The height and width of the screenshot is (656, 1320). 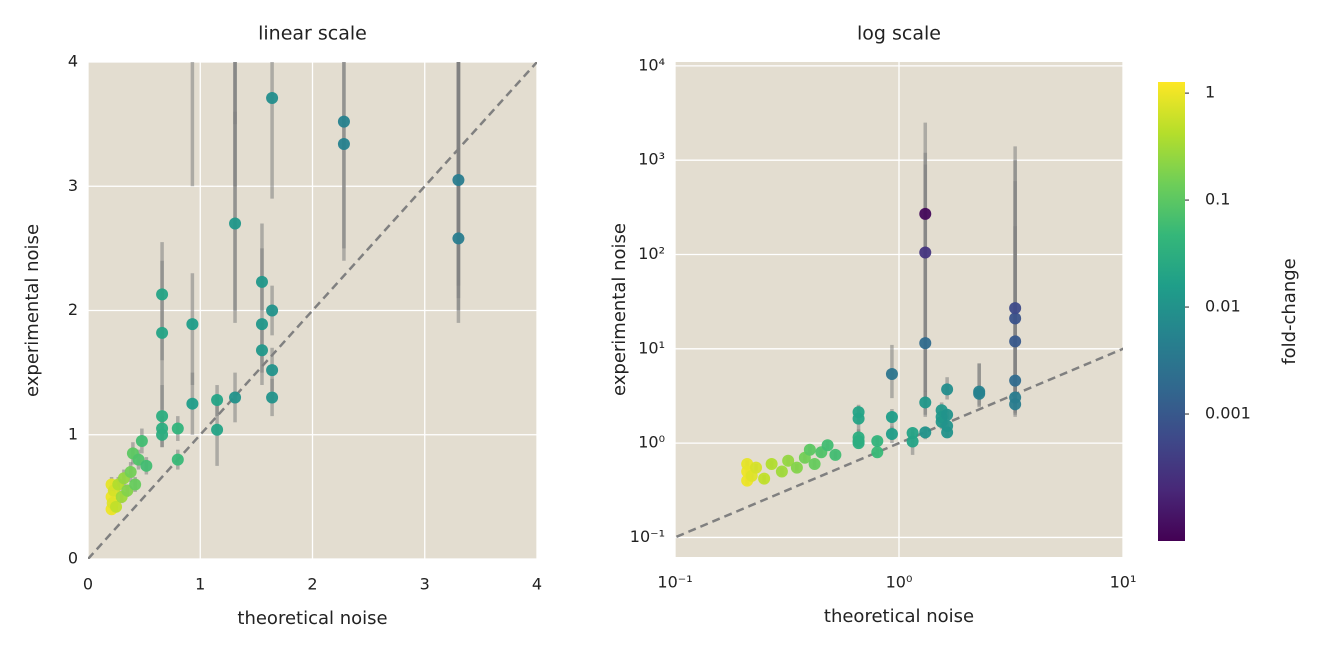 I want to click on colorbar, so click(x=1171, y=311).